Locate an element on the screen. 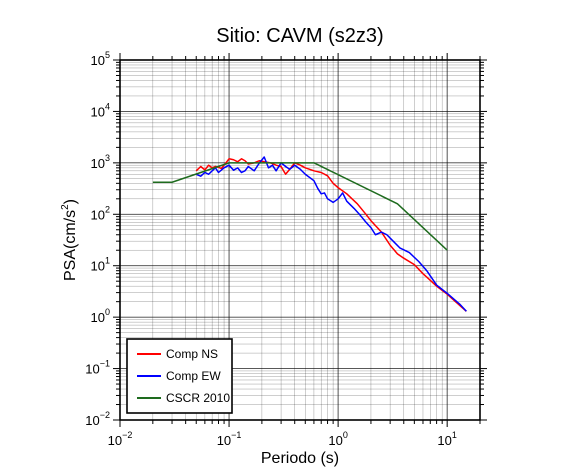 The height and width of the screenshot is (475, 586). y-tick-label-exp: 0 is located at coordinates (107, 312).